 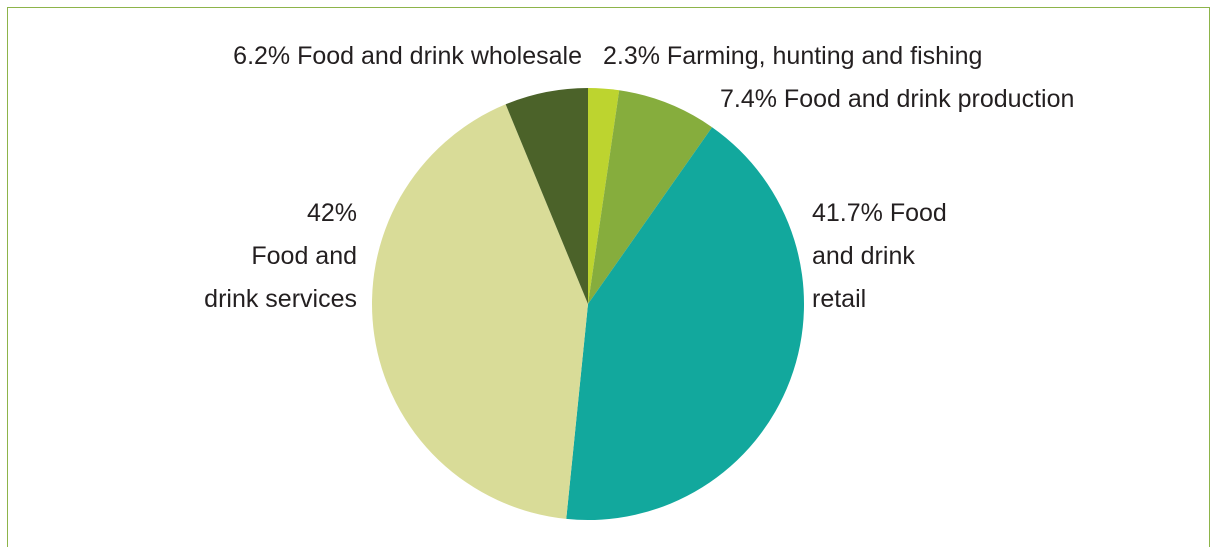 What do you see at coordinates (407, 56) in the screenshot?
I see `label-wholesale: 6.2% Food and drink wholesale` at bounding box center [407, 56].